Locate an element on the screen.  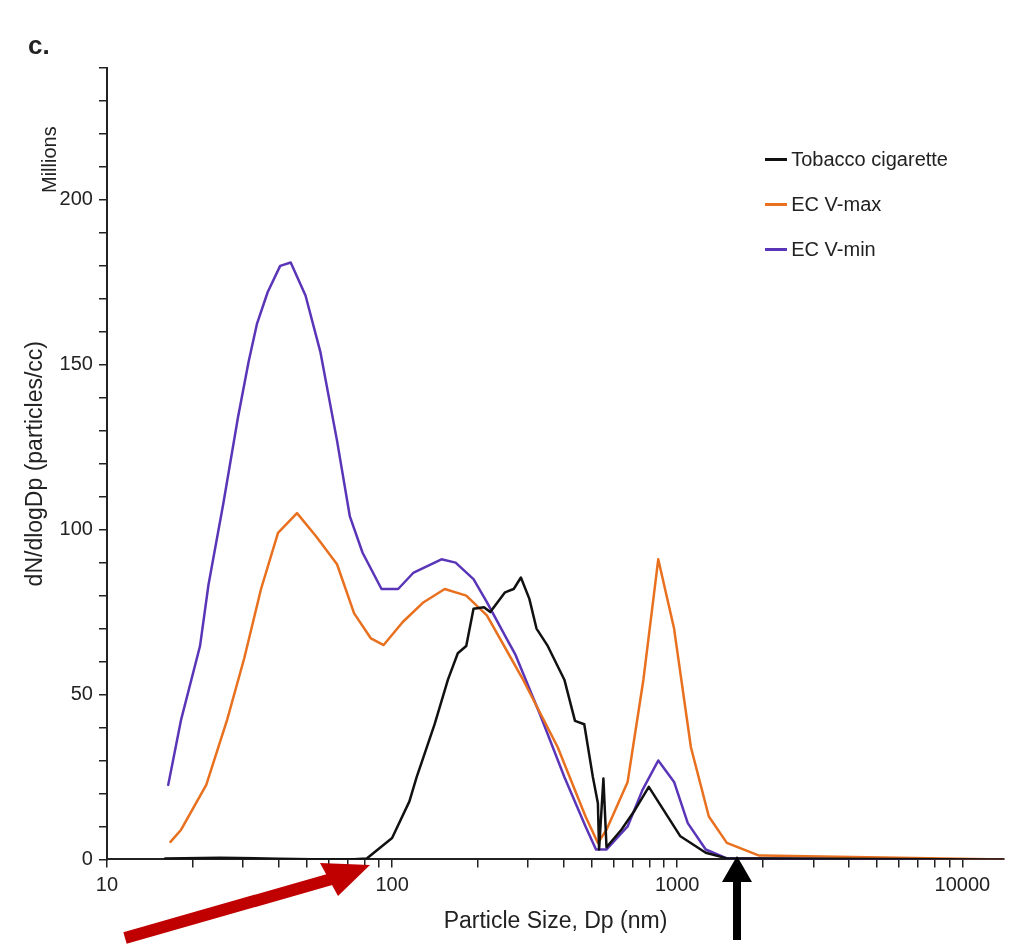
text: Millions is located at coordinates (49, 159).